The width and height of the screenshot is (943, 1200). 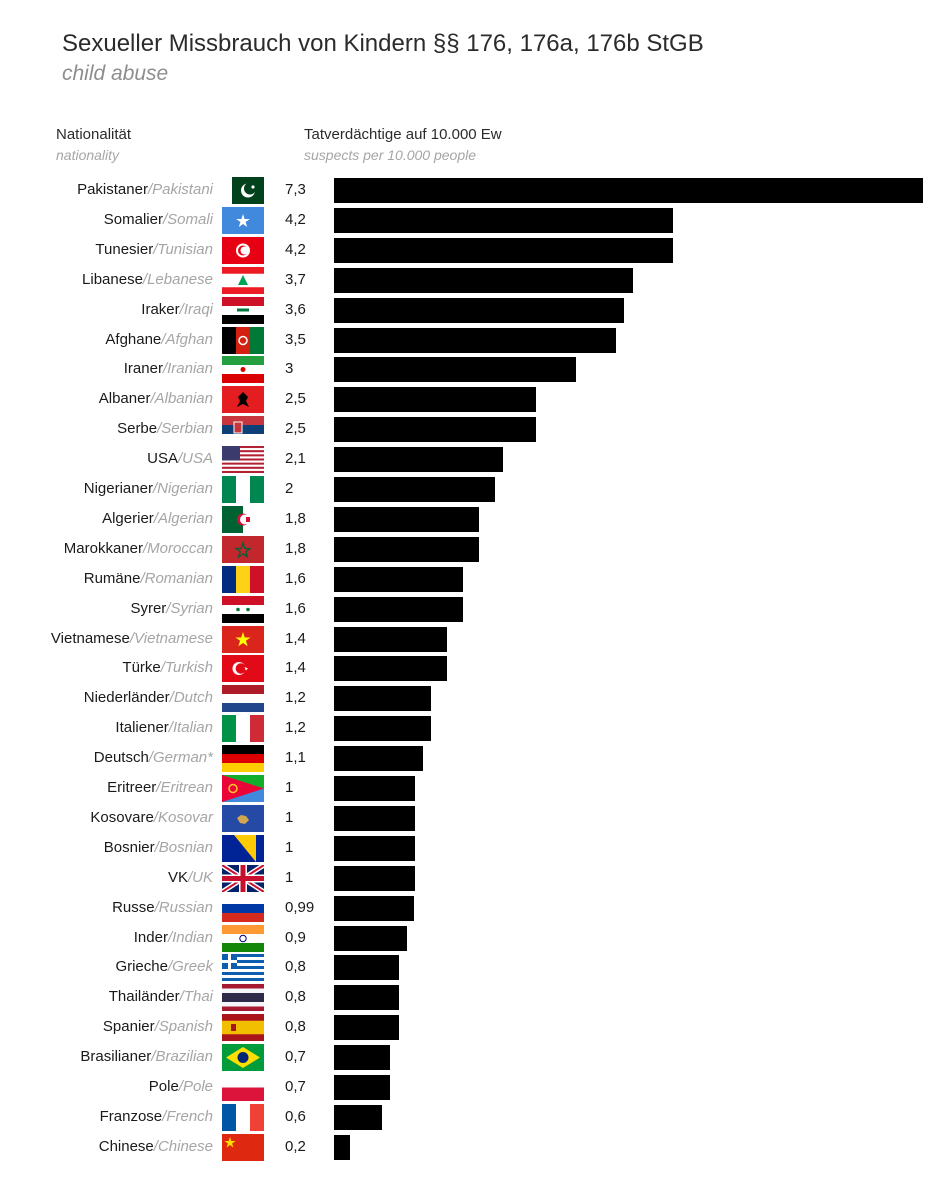 I want to click on category-label: Iraner/Iranian, so click(x=168, y=368).